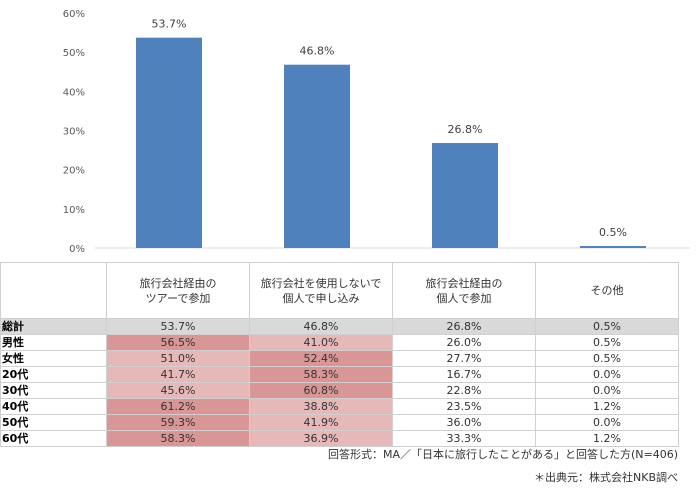 The height and width of the screenshot is (491, 700). I want to click on table-cell: 51.0%, so click(178, 358).